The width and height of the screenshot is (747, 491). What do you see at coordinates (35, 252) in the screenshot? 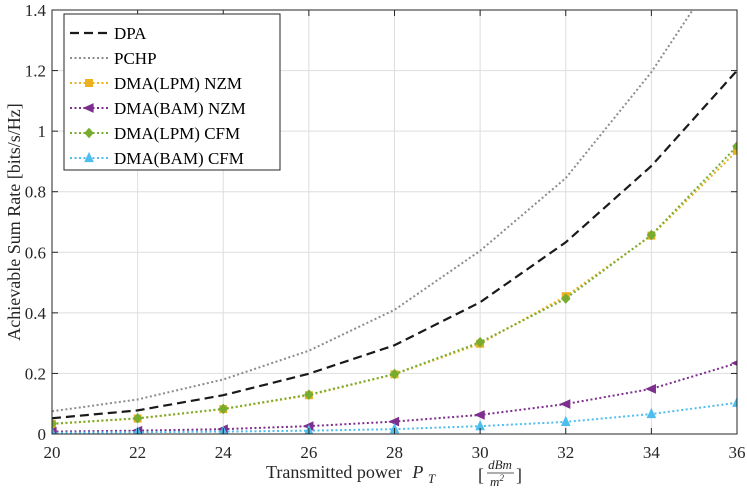
I see `y-tick-label: 0.6` at bounding box center [35, 252].